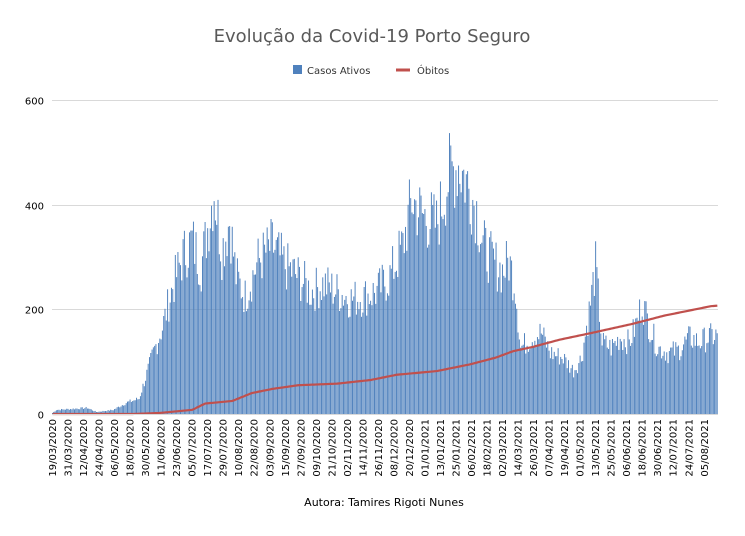 This screenshot has height=536, width=745. I want to click on x-tick-label: 02/11/2020, so click(348, 448).